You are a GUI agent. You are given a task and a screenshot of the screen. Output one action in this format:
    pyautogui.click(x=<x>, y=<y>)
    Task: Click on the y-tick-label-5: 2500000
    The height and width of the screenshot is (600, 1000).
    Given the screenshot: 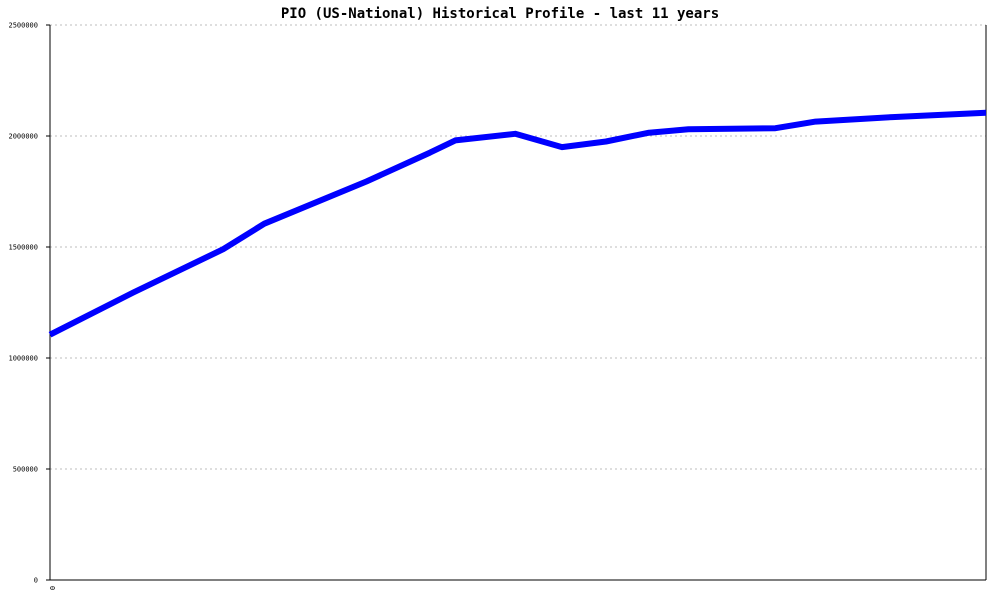 What is the action you would take?
    pyautogui.click(x=23, y=26)
    